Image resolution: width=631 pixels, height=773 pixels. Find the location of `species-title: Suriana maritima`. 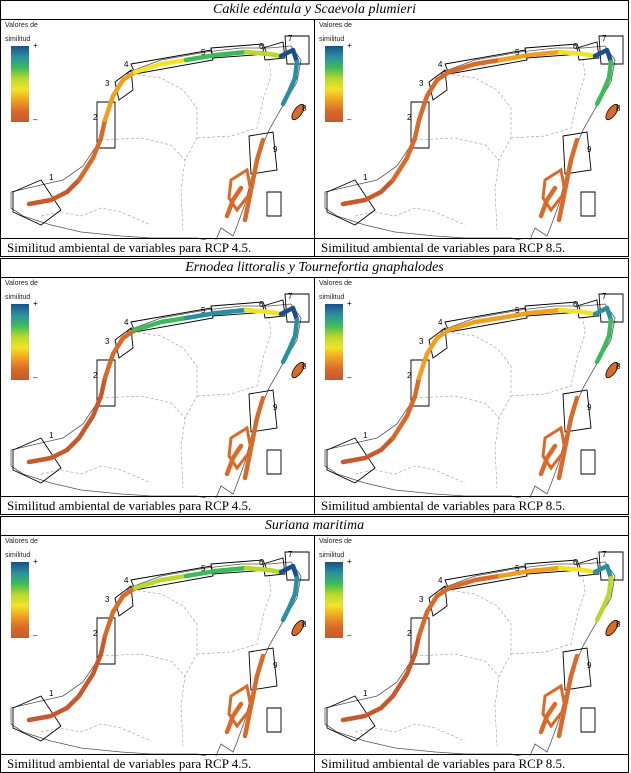

species-title: Suriana maritima is located at coordinates (314, 526).